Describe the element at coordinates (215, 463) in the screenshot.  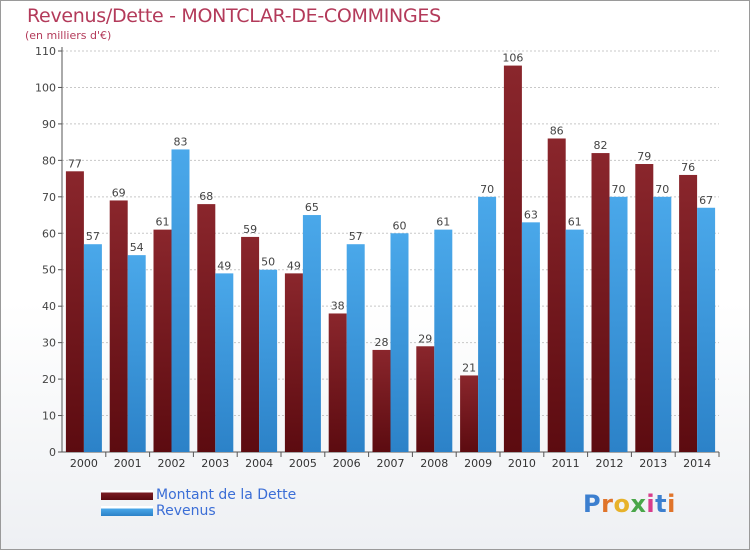
I see `x-tick-label: 2003` at that location.